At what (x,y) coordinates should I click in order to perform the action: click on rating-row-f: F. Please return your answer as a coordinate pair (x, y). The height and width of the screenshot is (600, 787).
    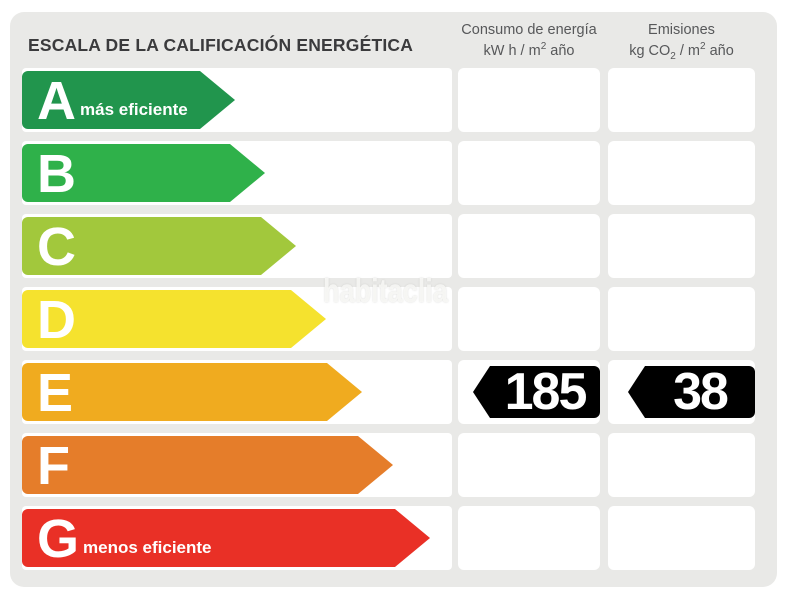
    Looking at the image, I should click on (388, 465).